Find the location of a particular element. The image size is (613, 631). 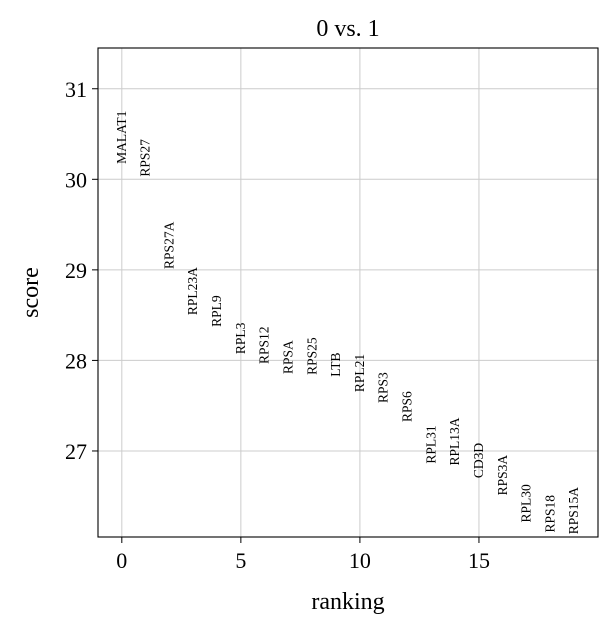

gene-label: RPL13A is located at coordinates (454, 441).